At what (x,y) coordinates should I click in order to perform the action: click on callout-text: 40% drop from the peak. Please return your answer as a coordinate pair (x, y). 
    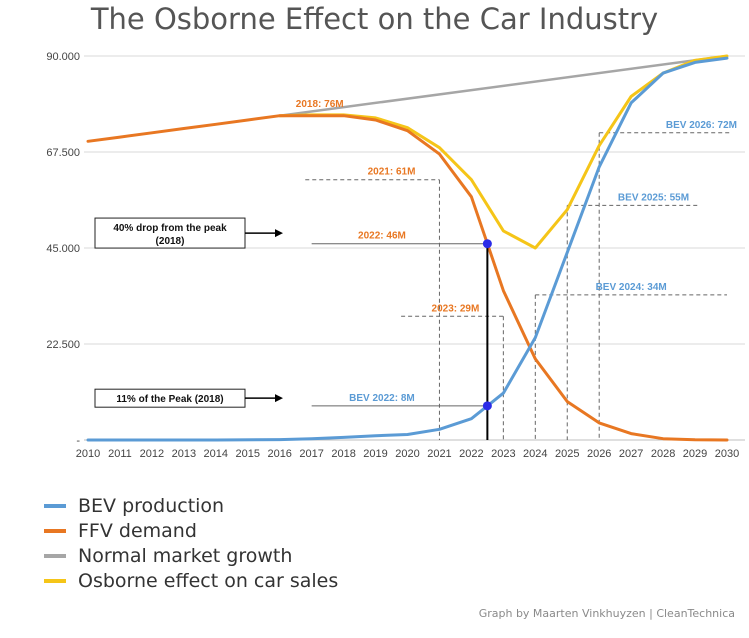
    Looking at the image, I should click on (170, 228).